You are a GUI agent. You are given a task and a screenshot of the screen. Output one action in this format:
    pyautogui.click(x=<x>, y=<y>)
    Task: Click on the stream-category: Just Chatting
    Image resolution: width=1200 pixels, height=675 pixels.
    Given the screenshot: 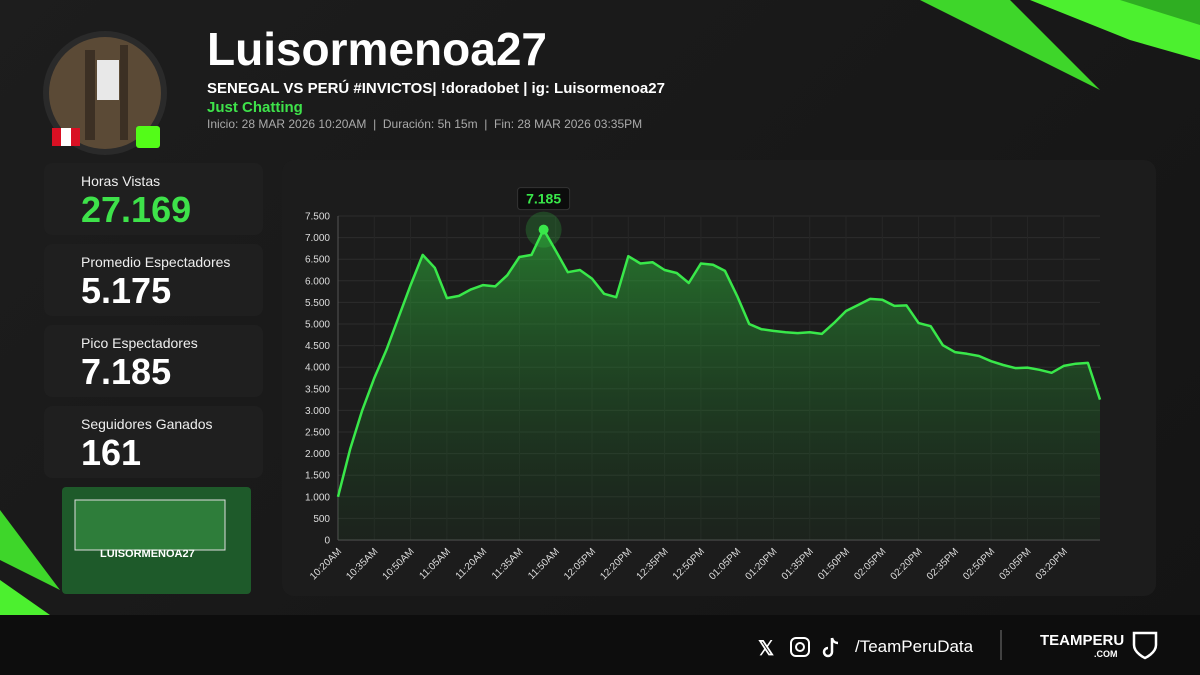 What is the action you would take?
    pyautogui.click(x=255, y=107)
    